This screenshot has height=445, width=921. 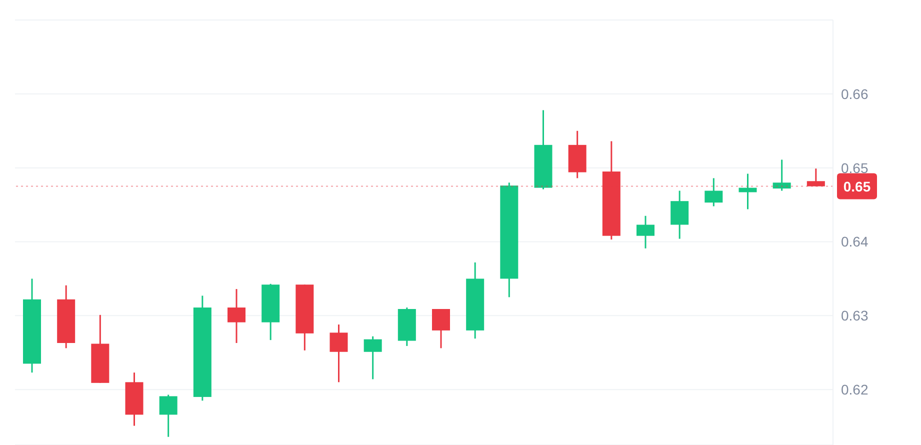 What do you see at coordinates (854, 316) in the screenshot?
I see `y-tick-label: 0.63` at bounding box center [854, 316].